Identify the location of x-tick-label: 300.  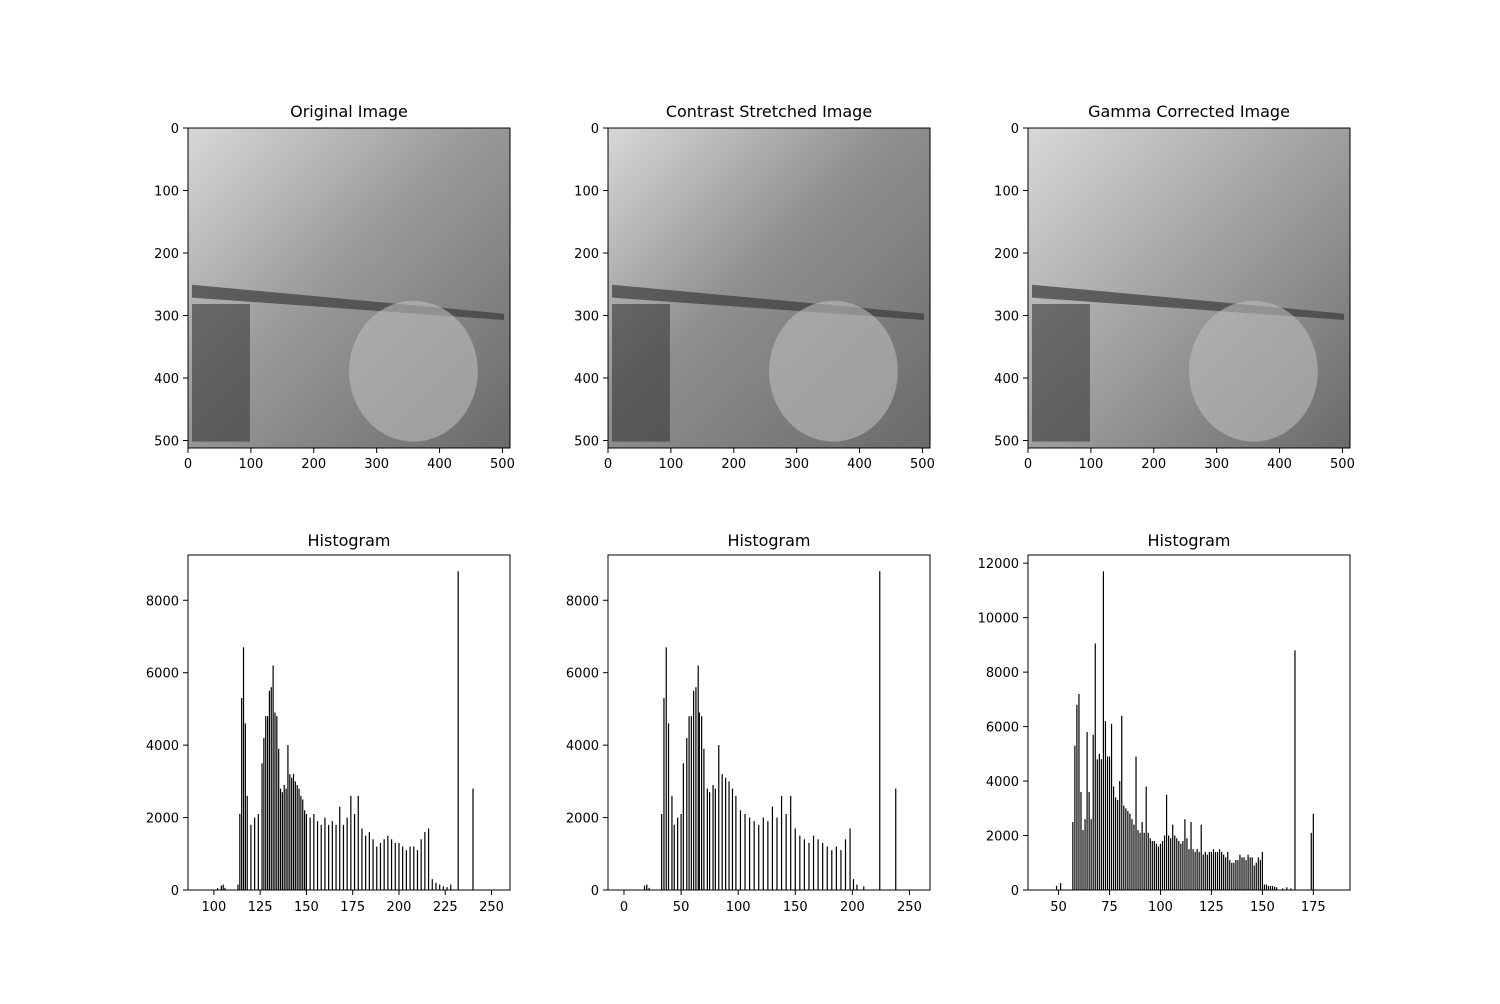
(1216, 464).